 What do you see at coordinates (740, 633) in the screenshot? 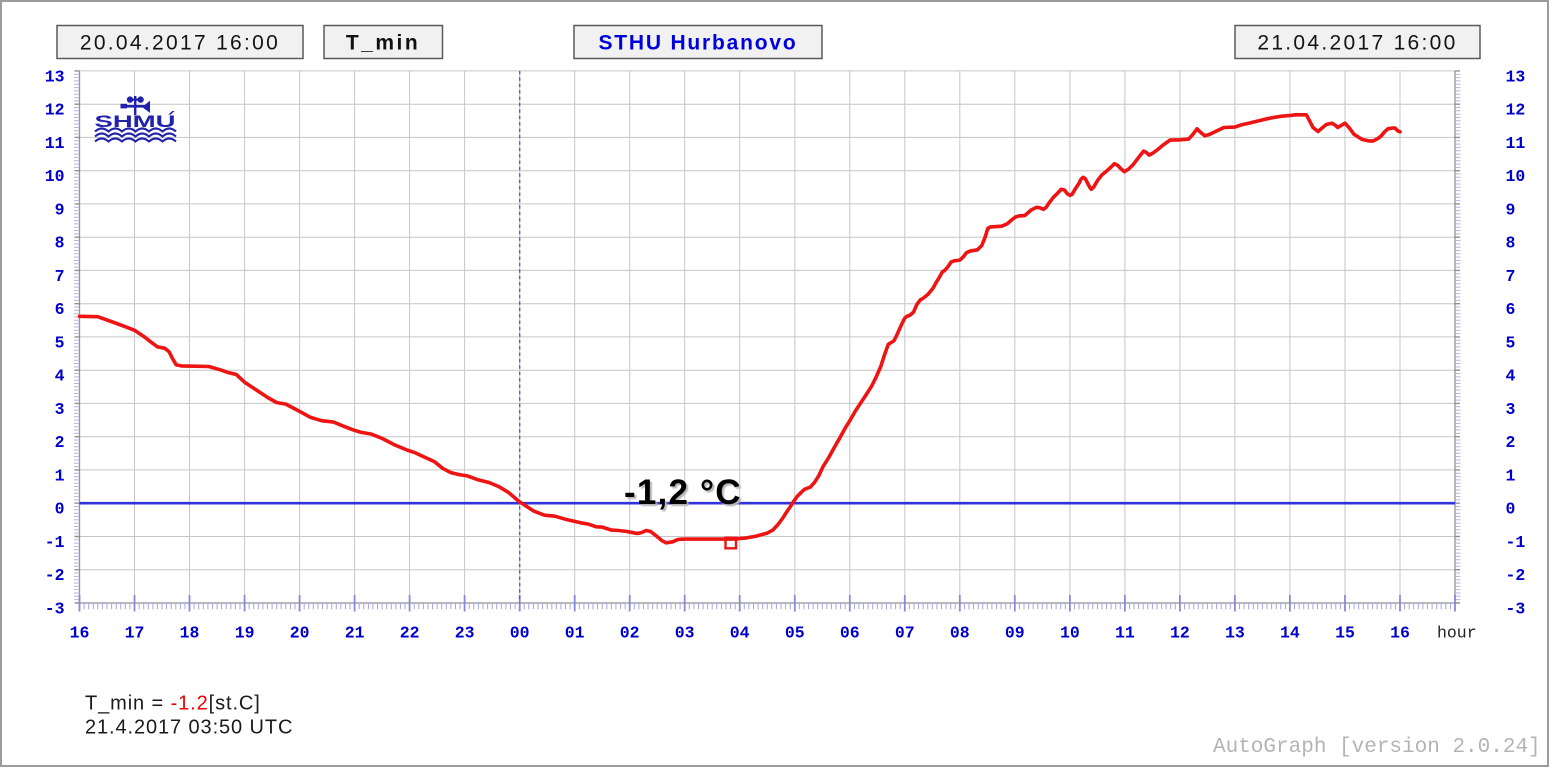
I see `svg-text: 04` at bounding box center [740, 633].